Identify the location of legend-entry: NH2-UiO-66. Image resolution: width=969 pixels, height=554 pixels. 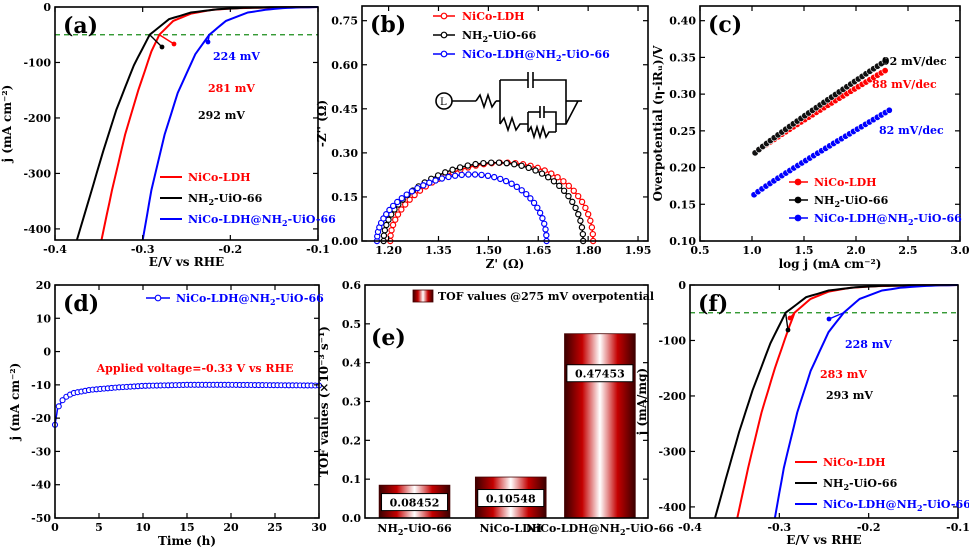
(225, 199).